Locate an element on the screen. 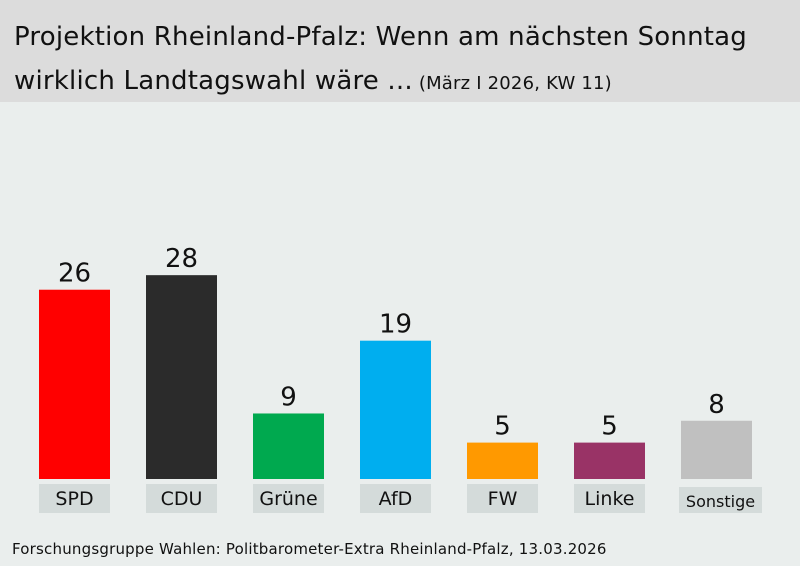  category-label-box-cdu is located at coordinates (181, 498).